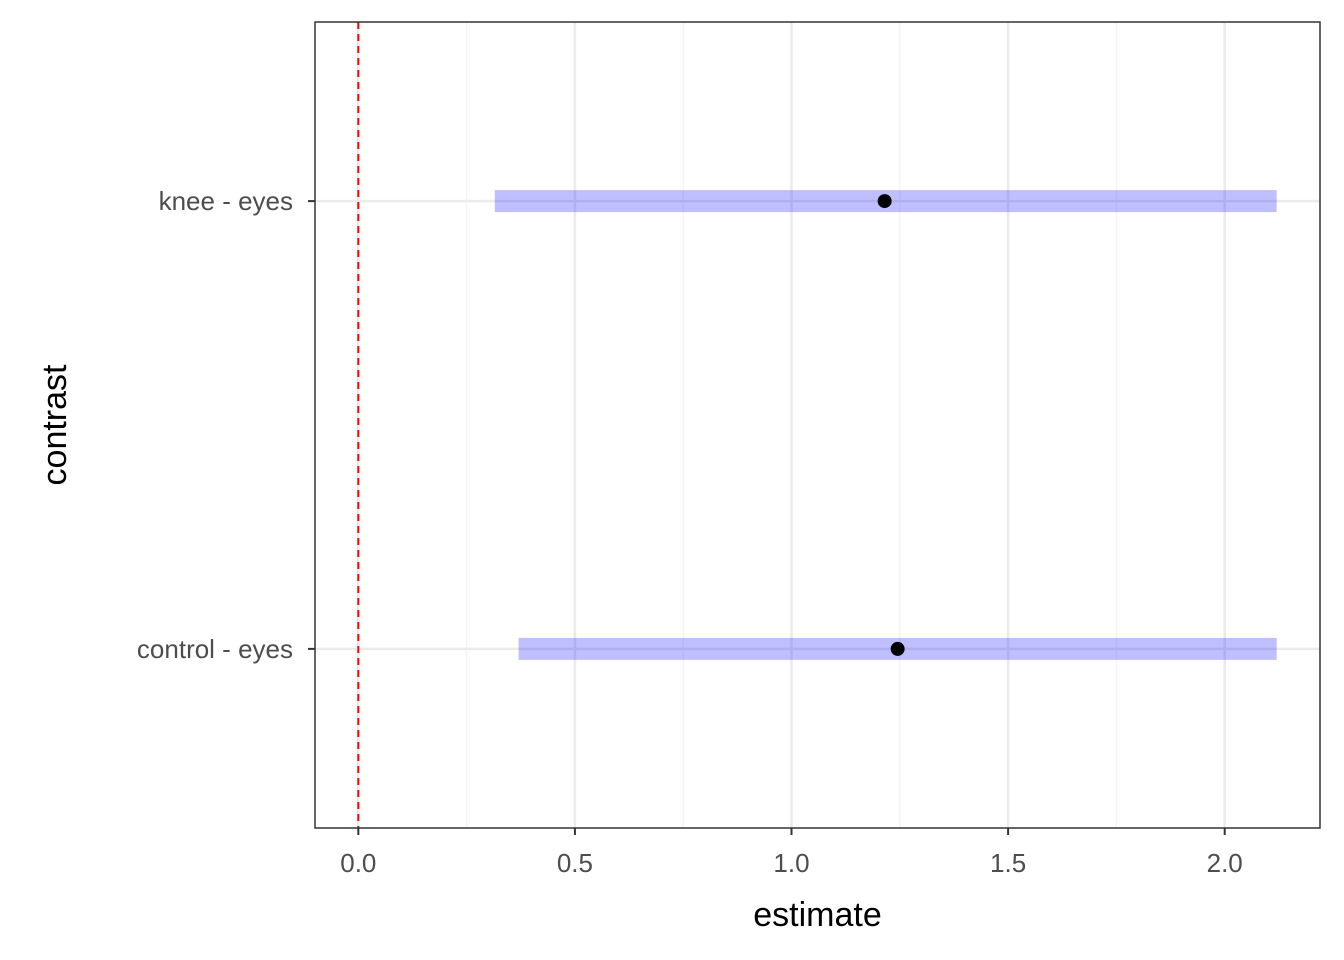  I want to click on estimate-points, so click(891, 425).